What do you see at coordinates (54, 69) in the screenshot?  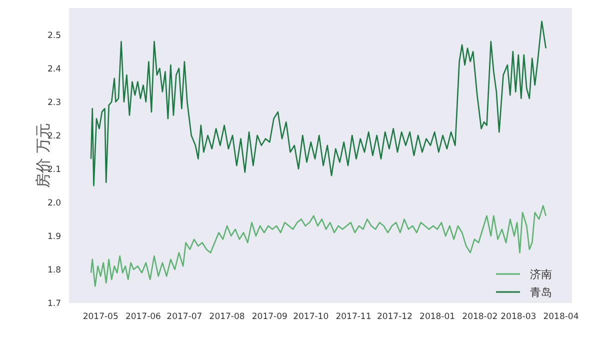 I see `y-tick-label: 2.4` at bounding box center [54, 69].